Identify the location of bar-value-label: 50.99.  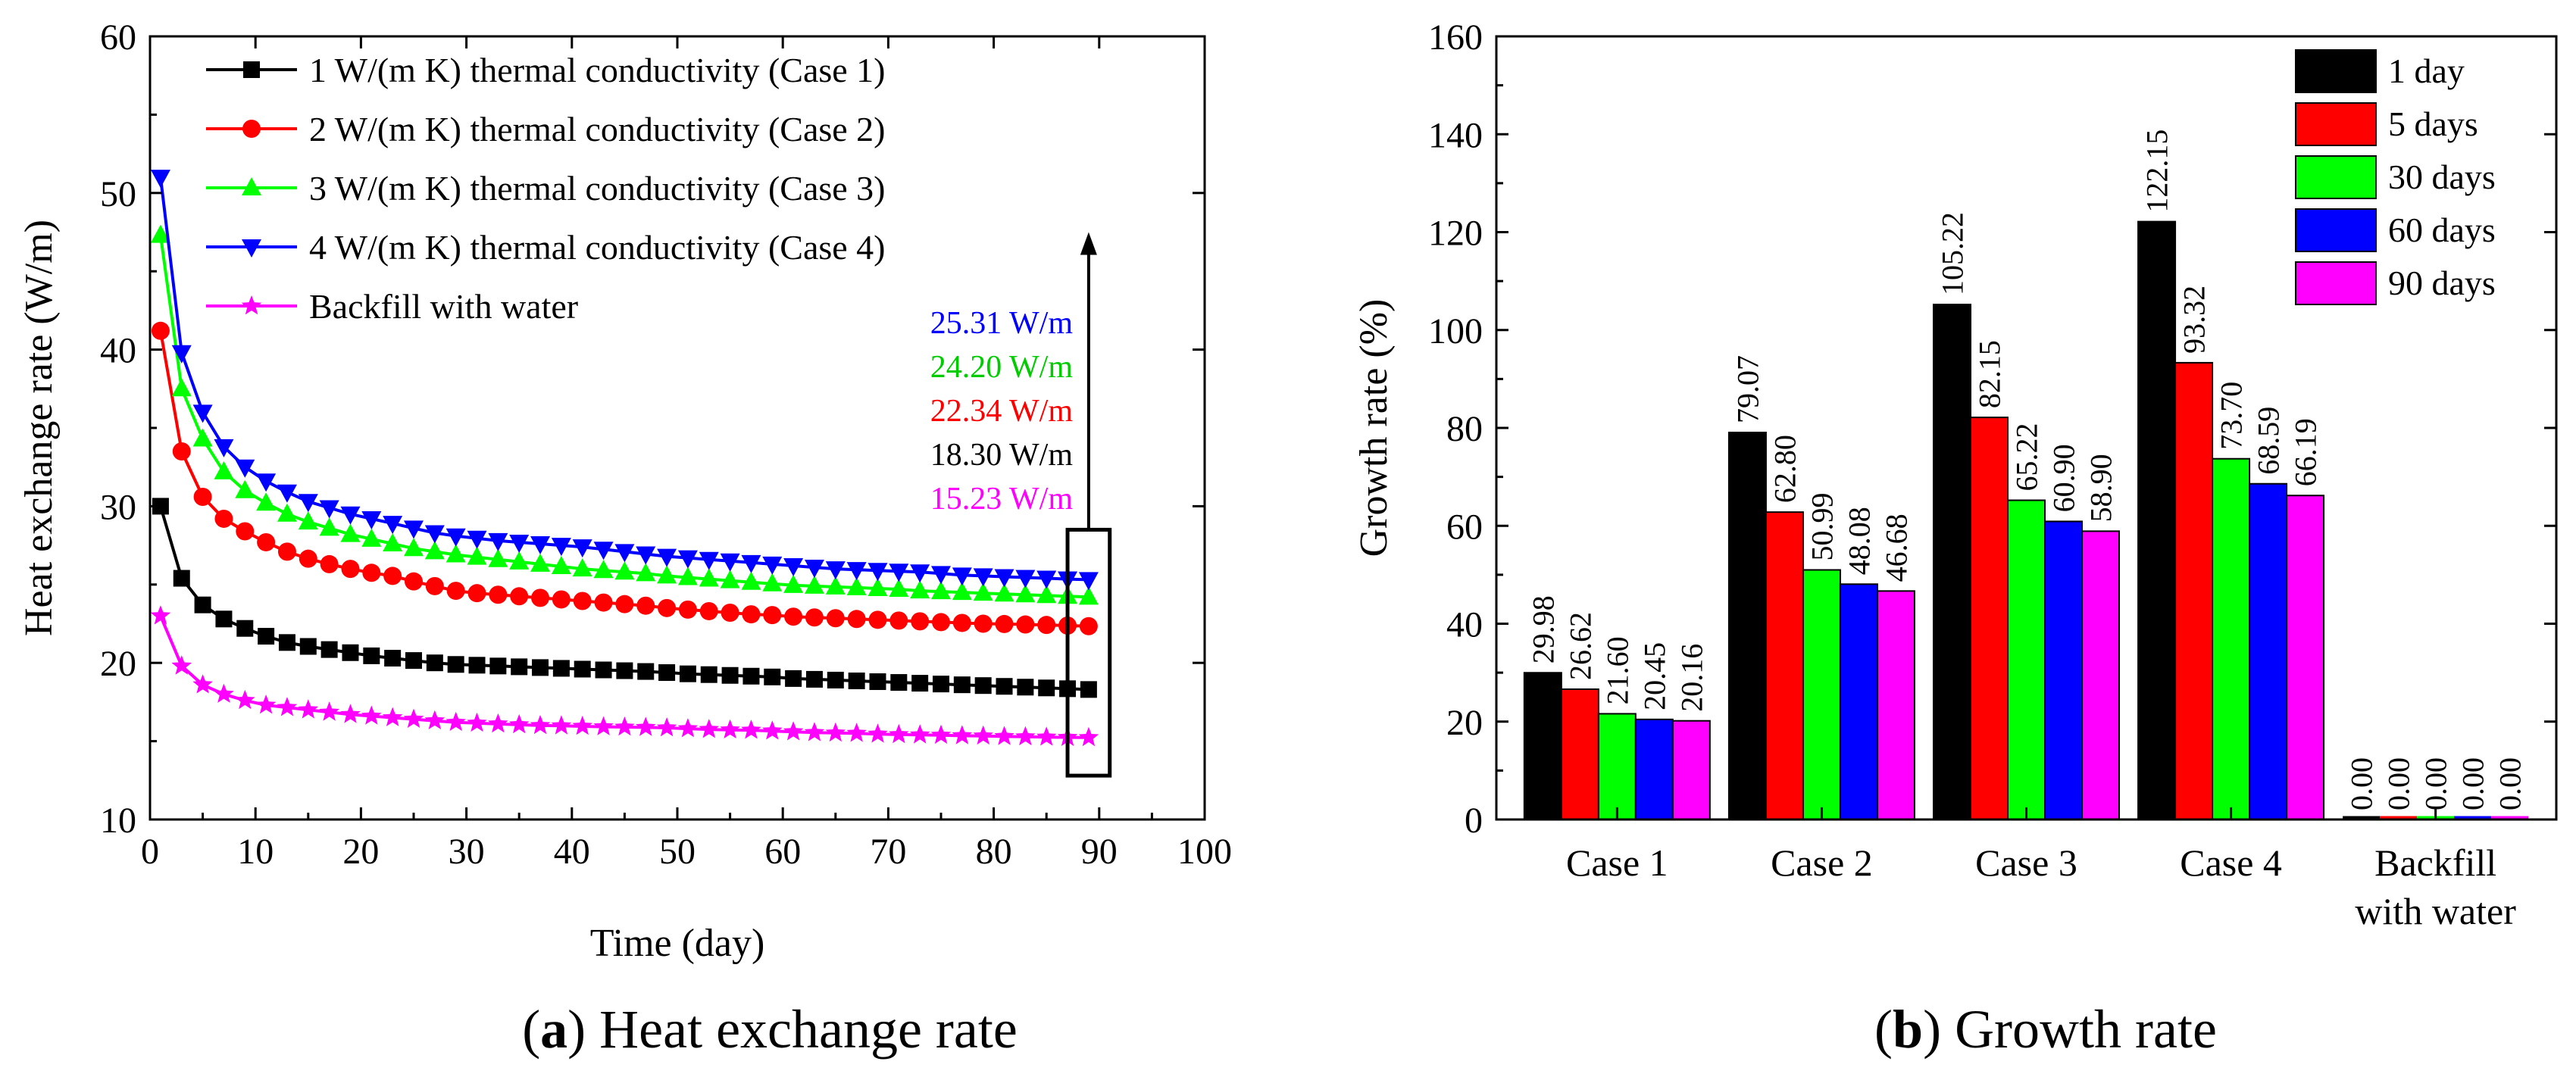
(1822, 526).